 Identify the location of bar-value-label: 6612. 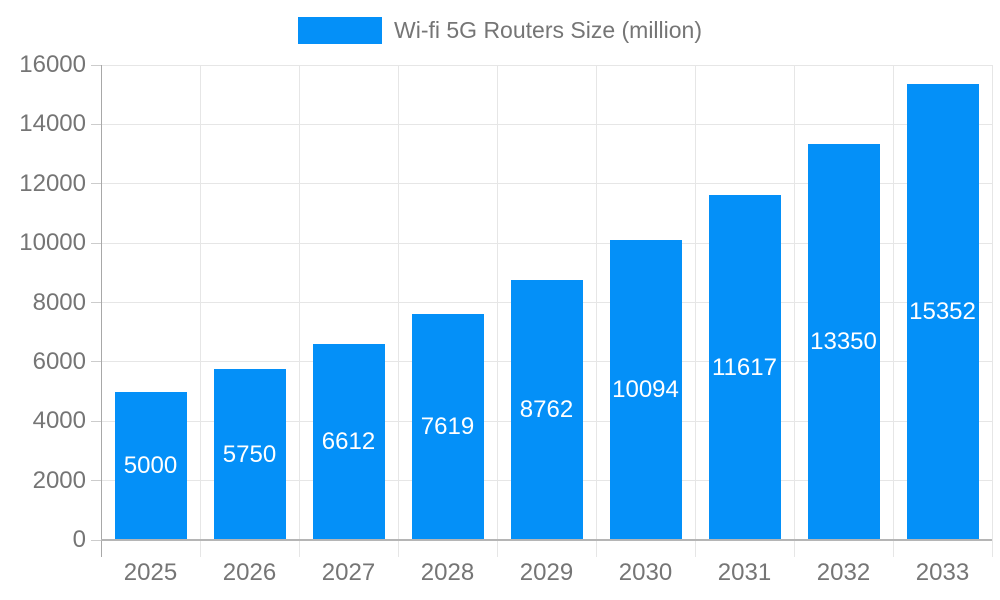
(348, 441).